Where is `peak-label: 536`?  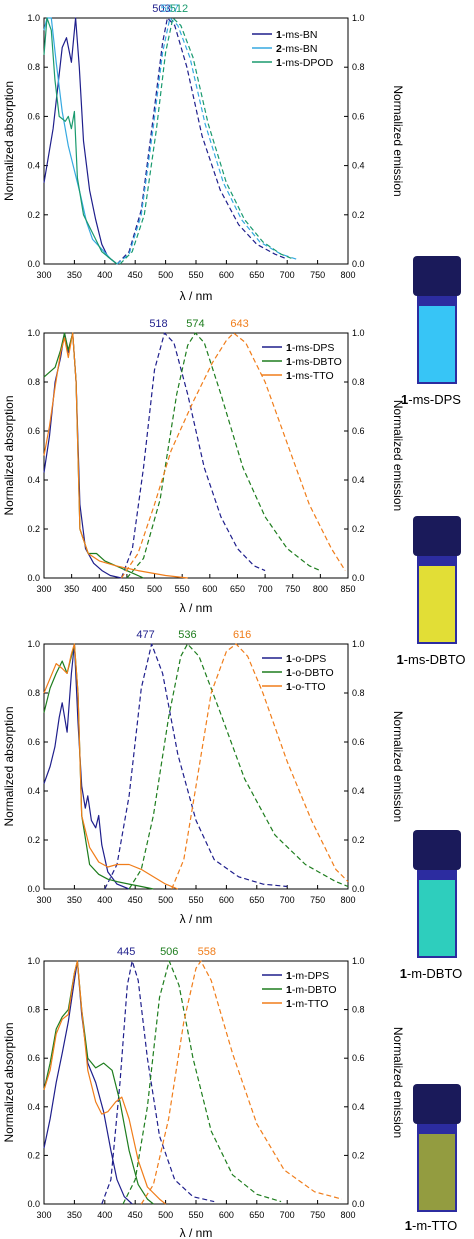 peak-label: 536 is located at coordinates (187, 635).